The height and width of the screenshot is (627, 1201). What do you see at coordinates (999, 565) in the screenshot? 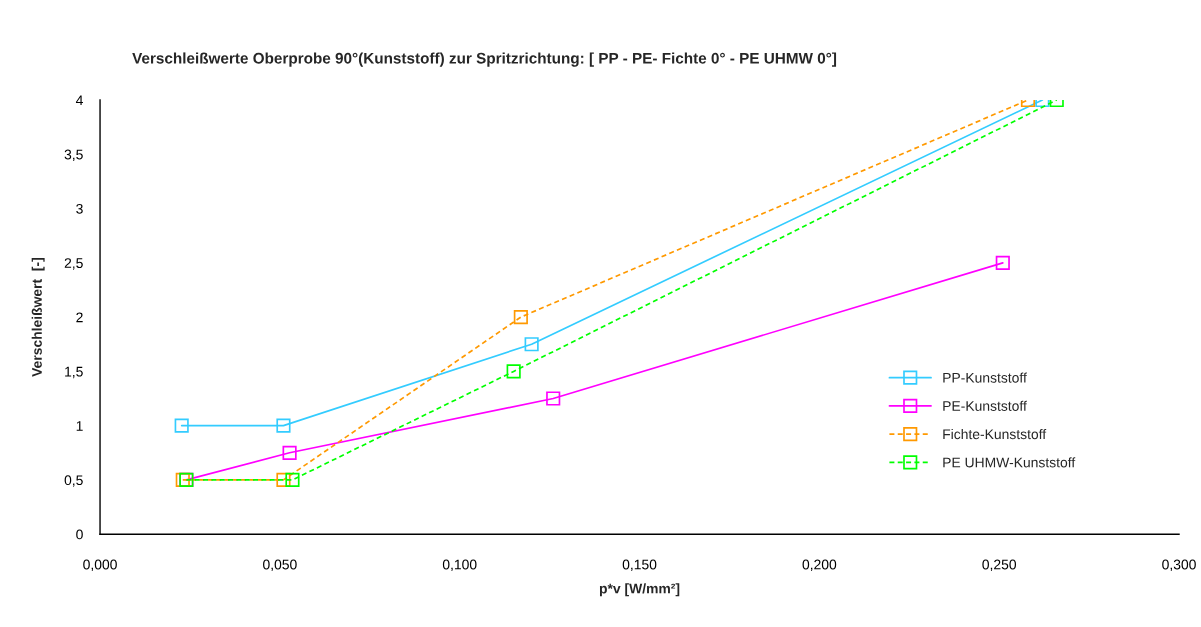
I see `x-tick-label: 0,250` at bounding box center [999, 565].